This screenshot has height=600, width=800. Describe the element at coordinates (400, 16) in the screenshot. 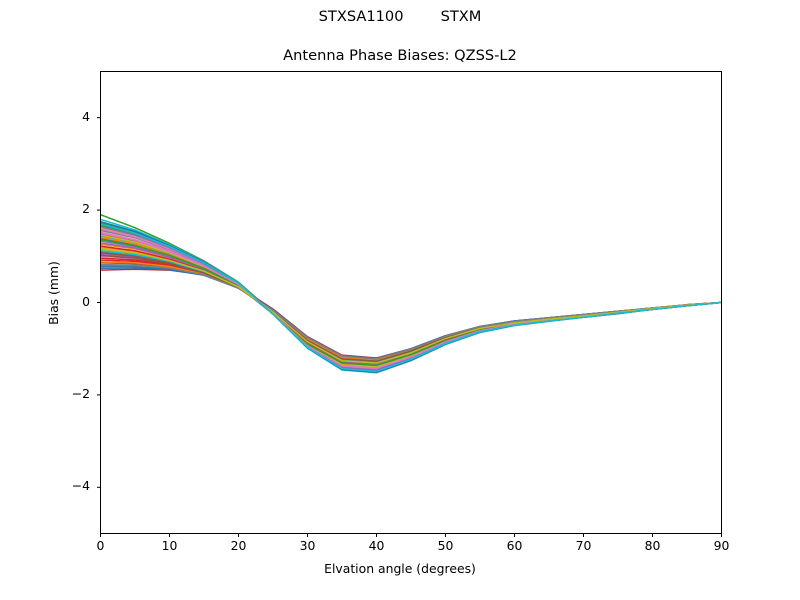

I see `figure-suptitle: STXSA1100 STXM` at that location.